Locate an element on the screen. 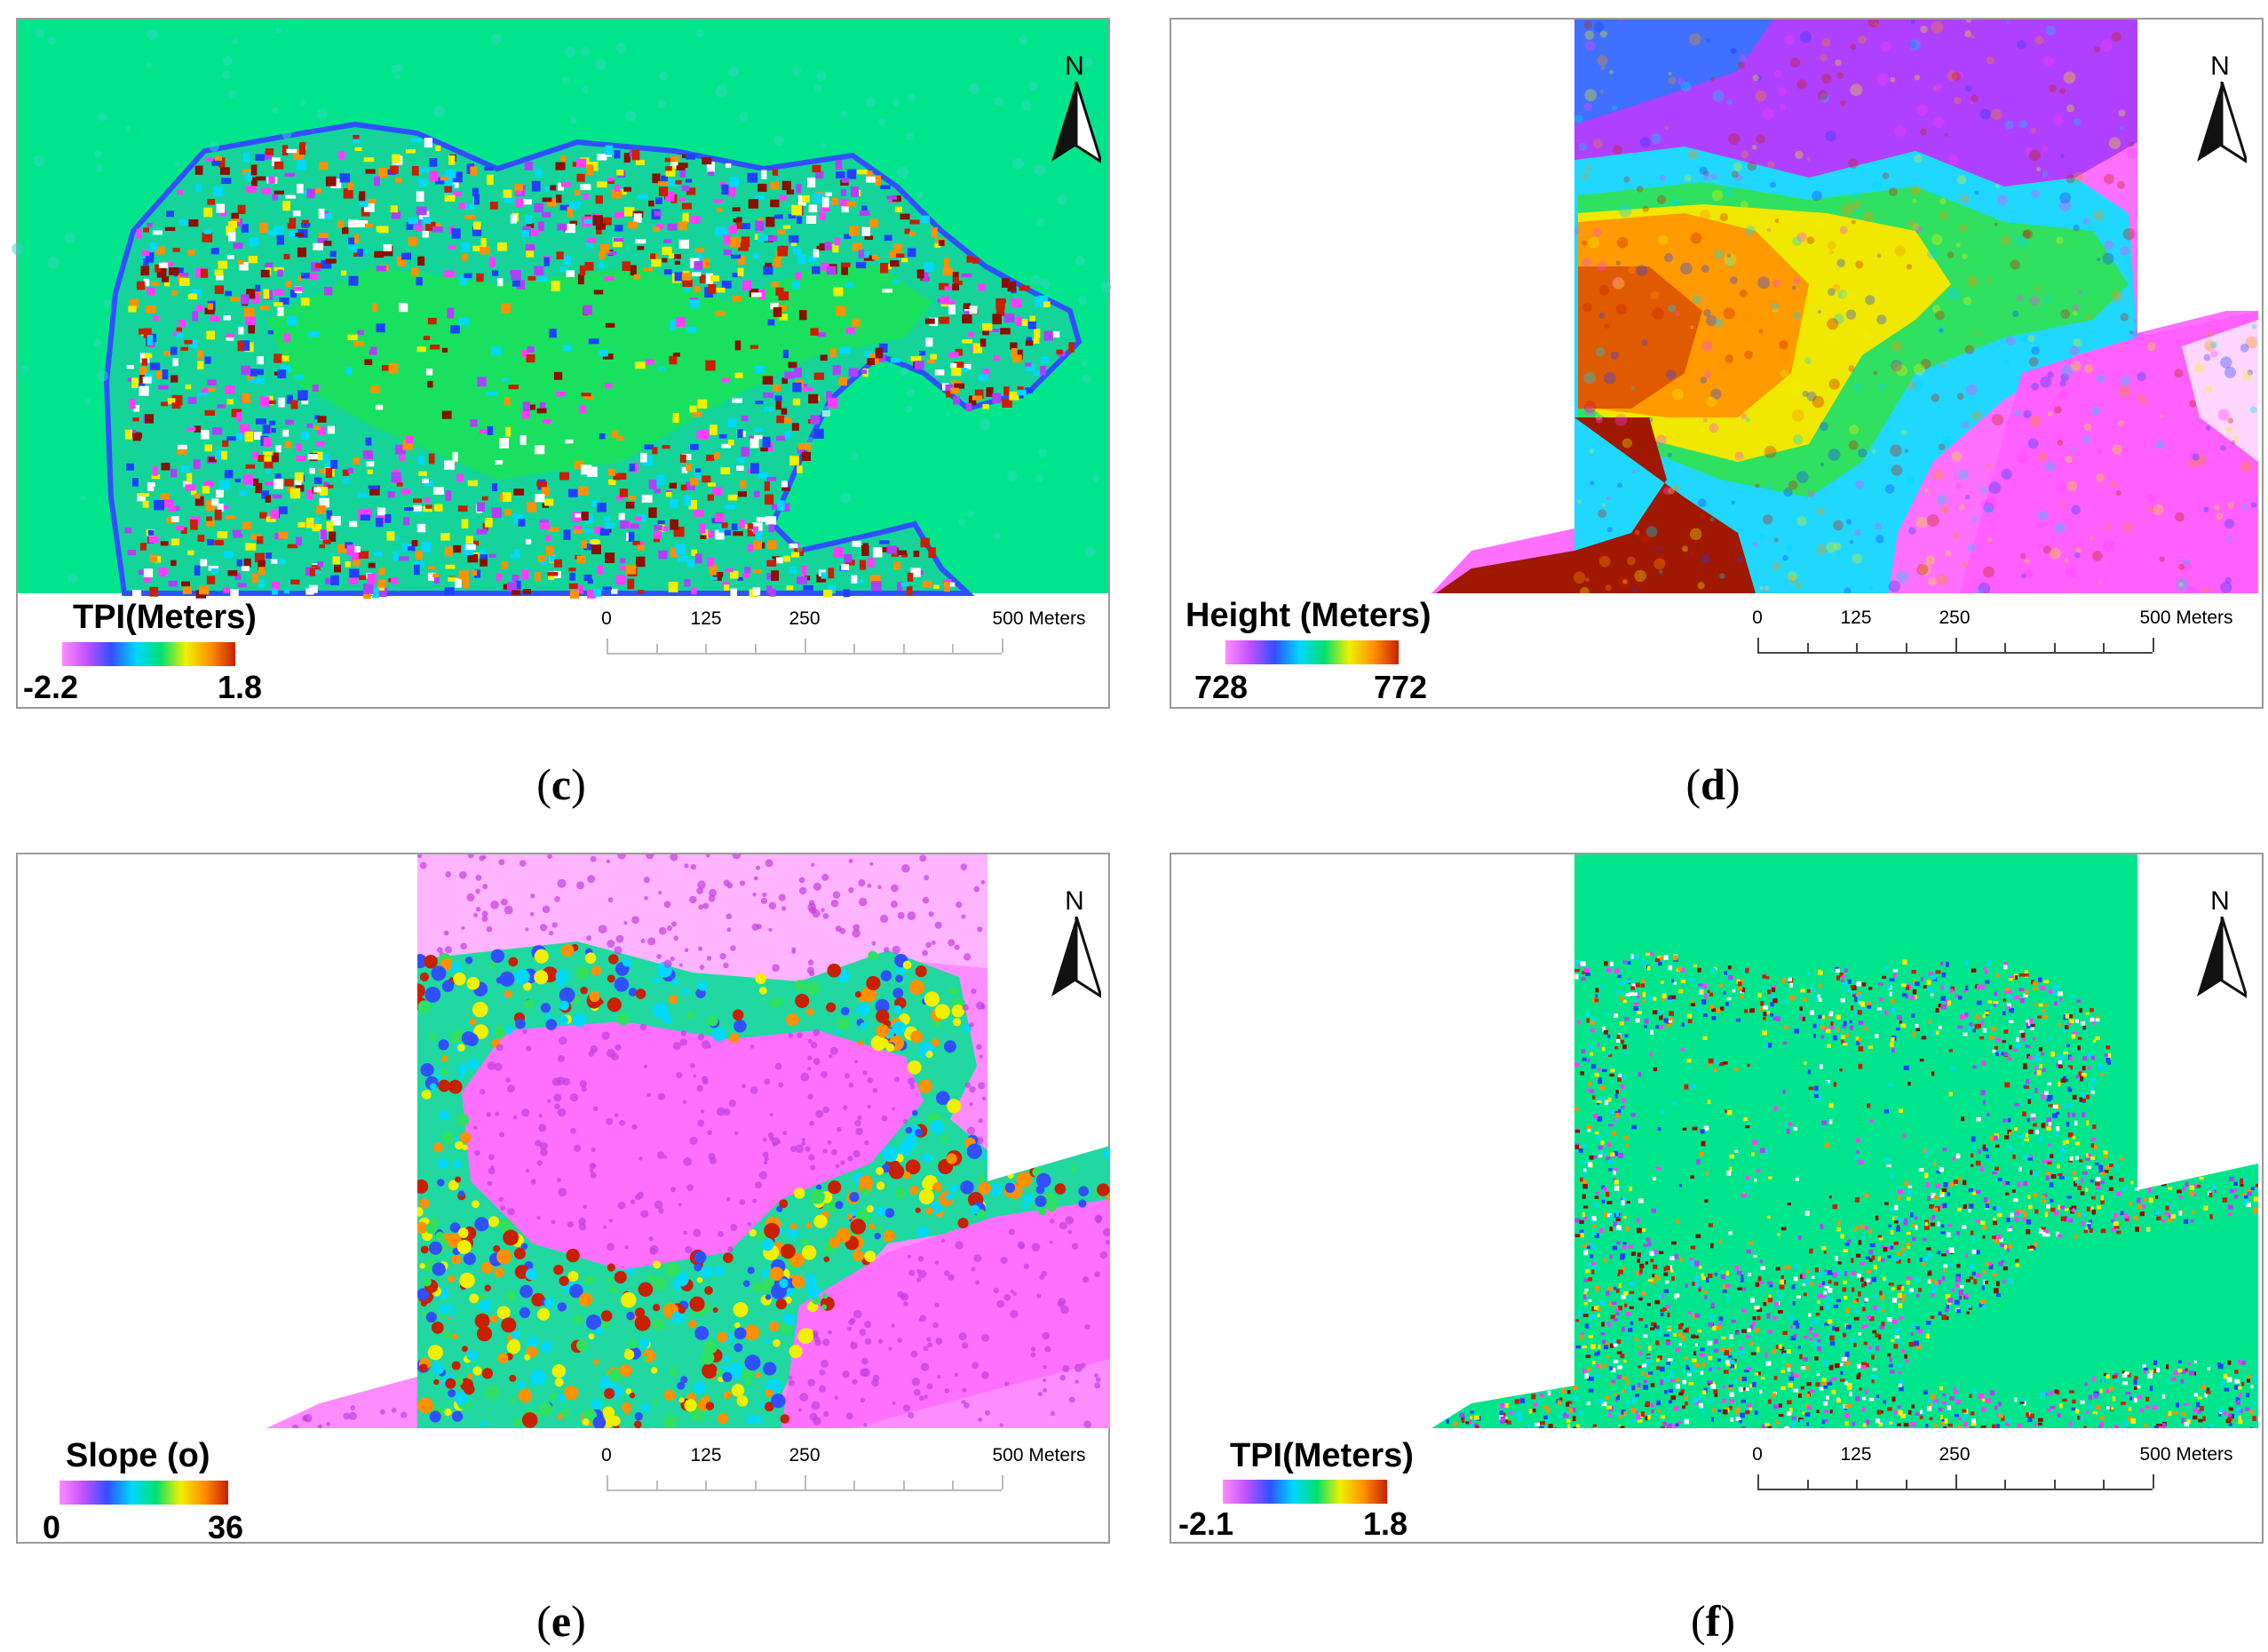  panel-caption: (f) is located at coordinates (1713, 1621).